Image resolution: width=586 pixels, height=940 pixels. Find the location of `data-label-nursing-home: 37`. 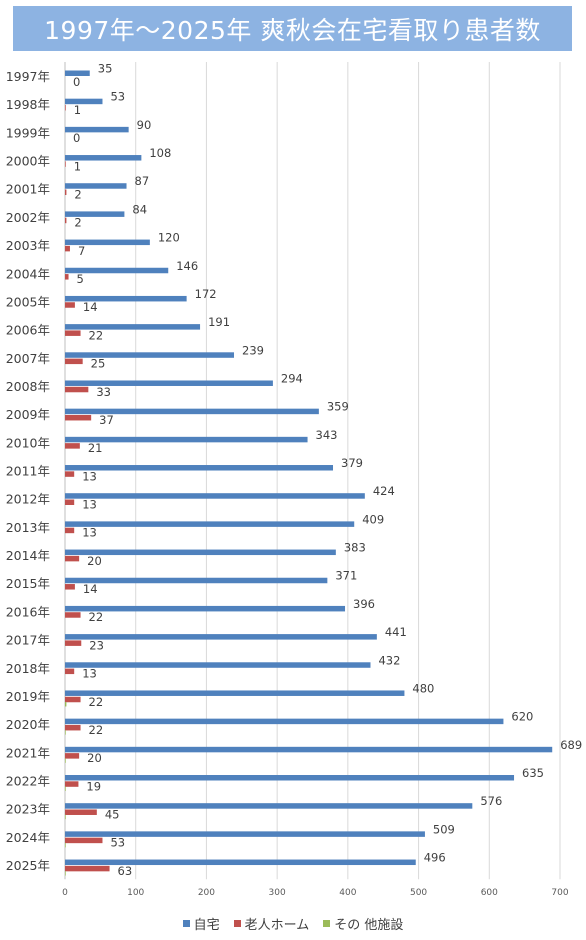

data-label-nursing-home: 37 is located at coordinates (106, 420).